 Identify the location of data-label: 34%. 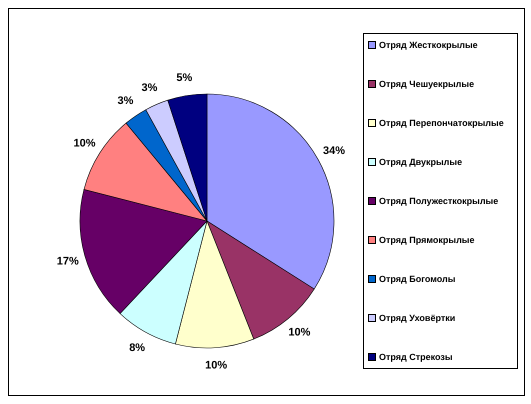
(334, 151).